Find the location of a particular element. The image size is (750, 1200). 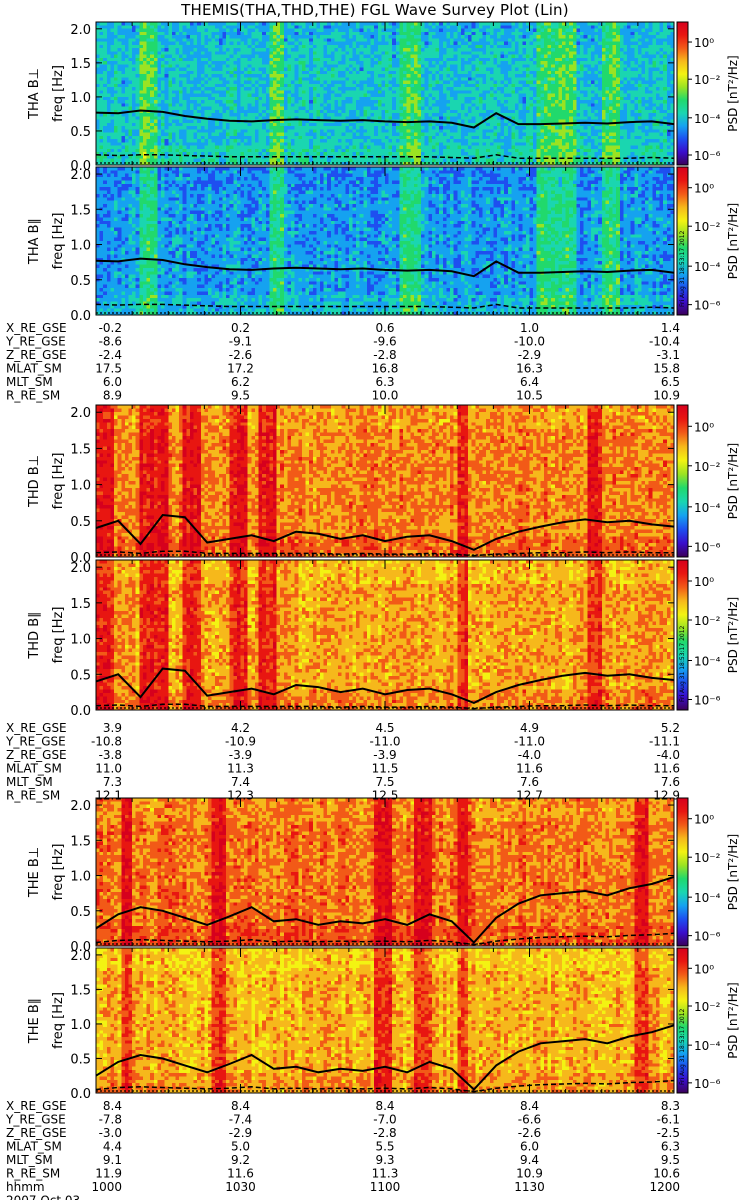

spectrogram-the-par is located at coordinates (385, 1020).